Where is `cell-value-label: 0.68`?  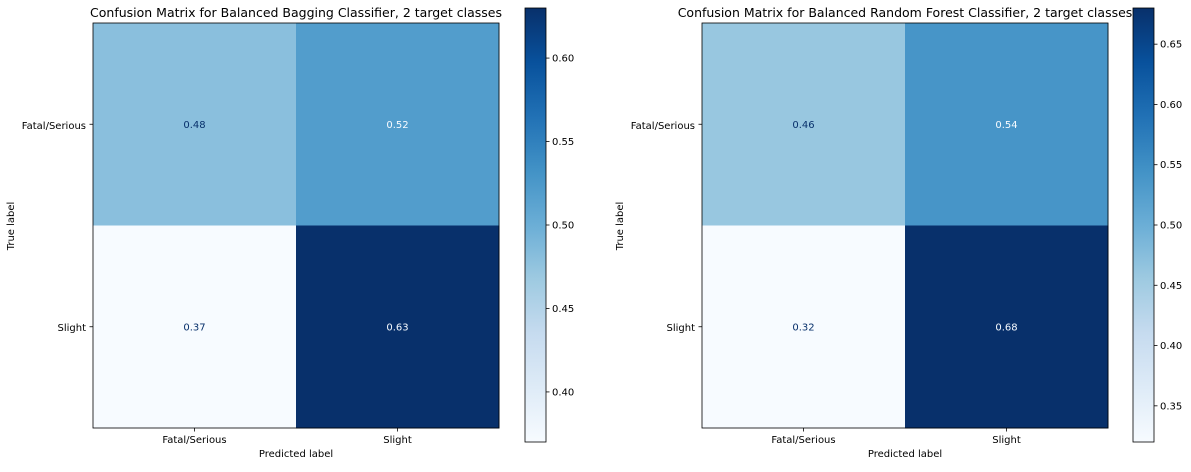
cell-value-label: 0.68 is located at coordinates (1006, 327).